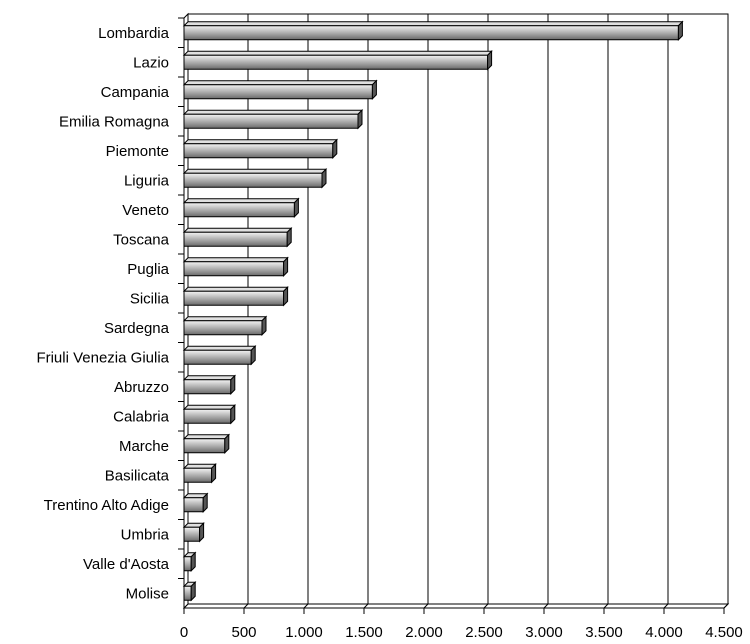 The height and width of the screenshot is (644, 750). Describe the element at coordinates (243, 632) in the screenshot. I see `x-tick-label: 500` at that location.